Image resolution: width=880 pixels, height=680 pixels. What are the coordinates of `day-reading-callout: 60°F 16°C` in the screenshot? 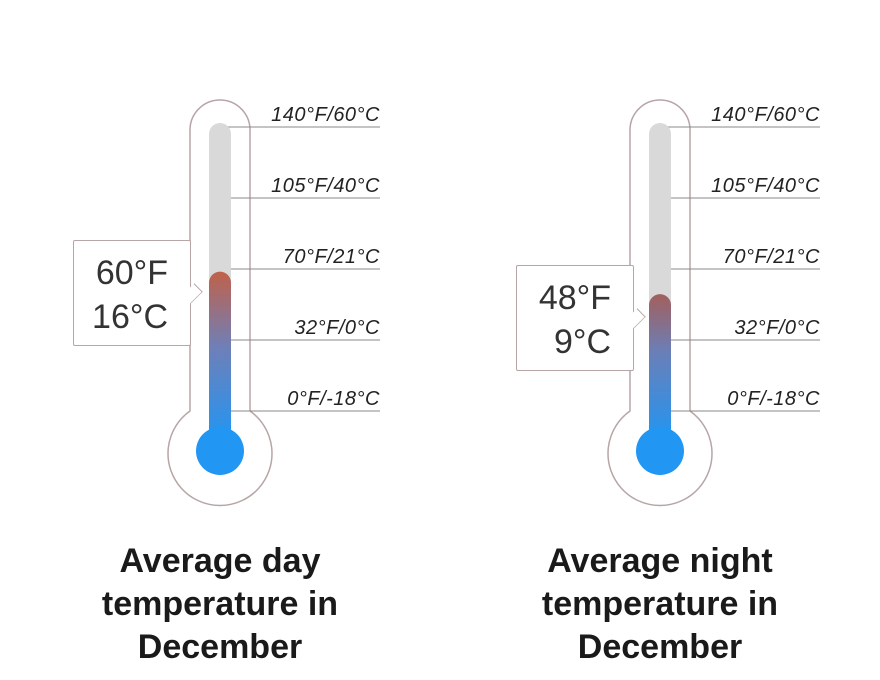 It's located at (138, 293).